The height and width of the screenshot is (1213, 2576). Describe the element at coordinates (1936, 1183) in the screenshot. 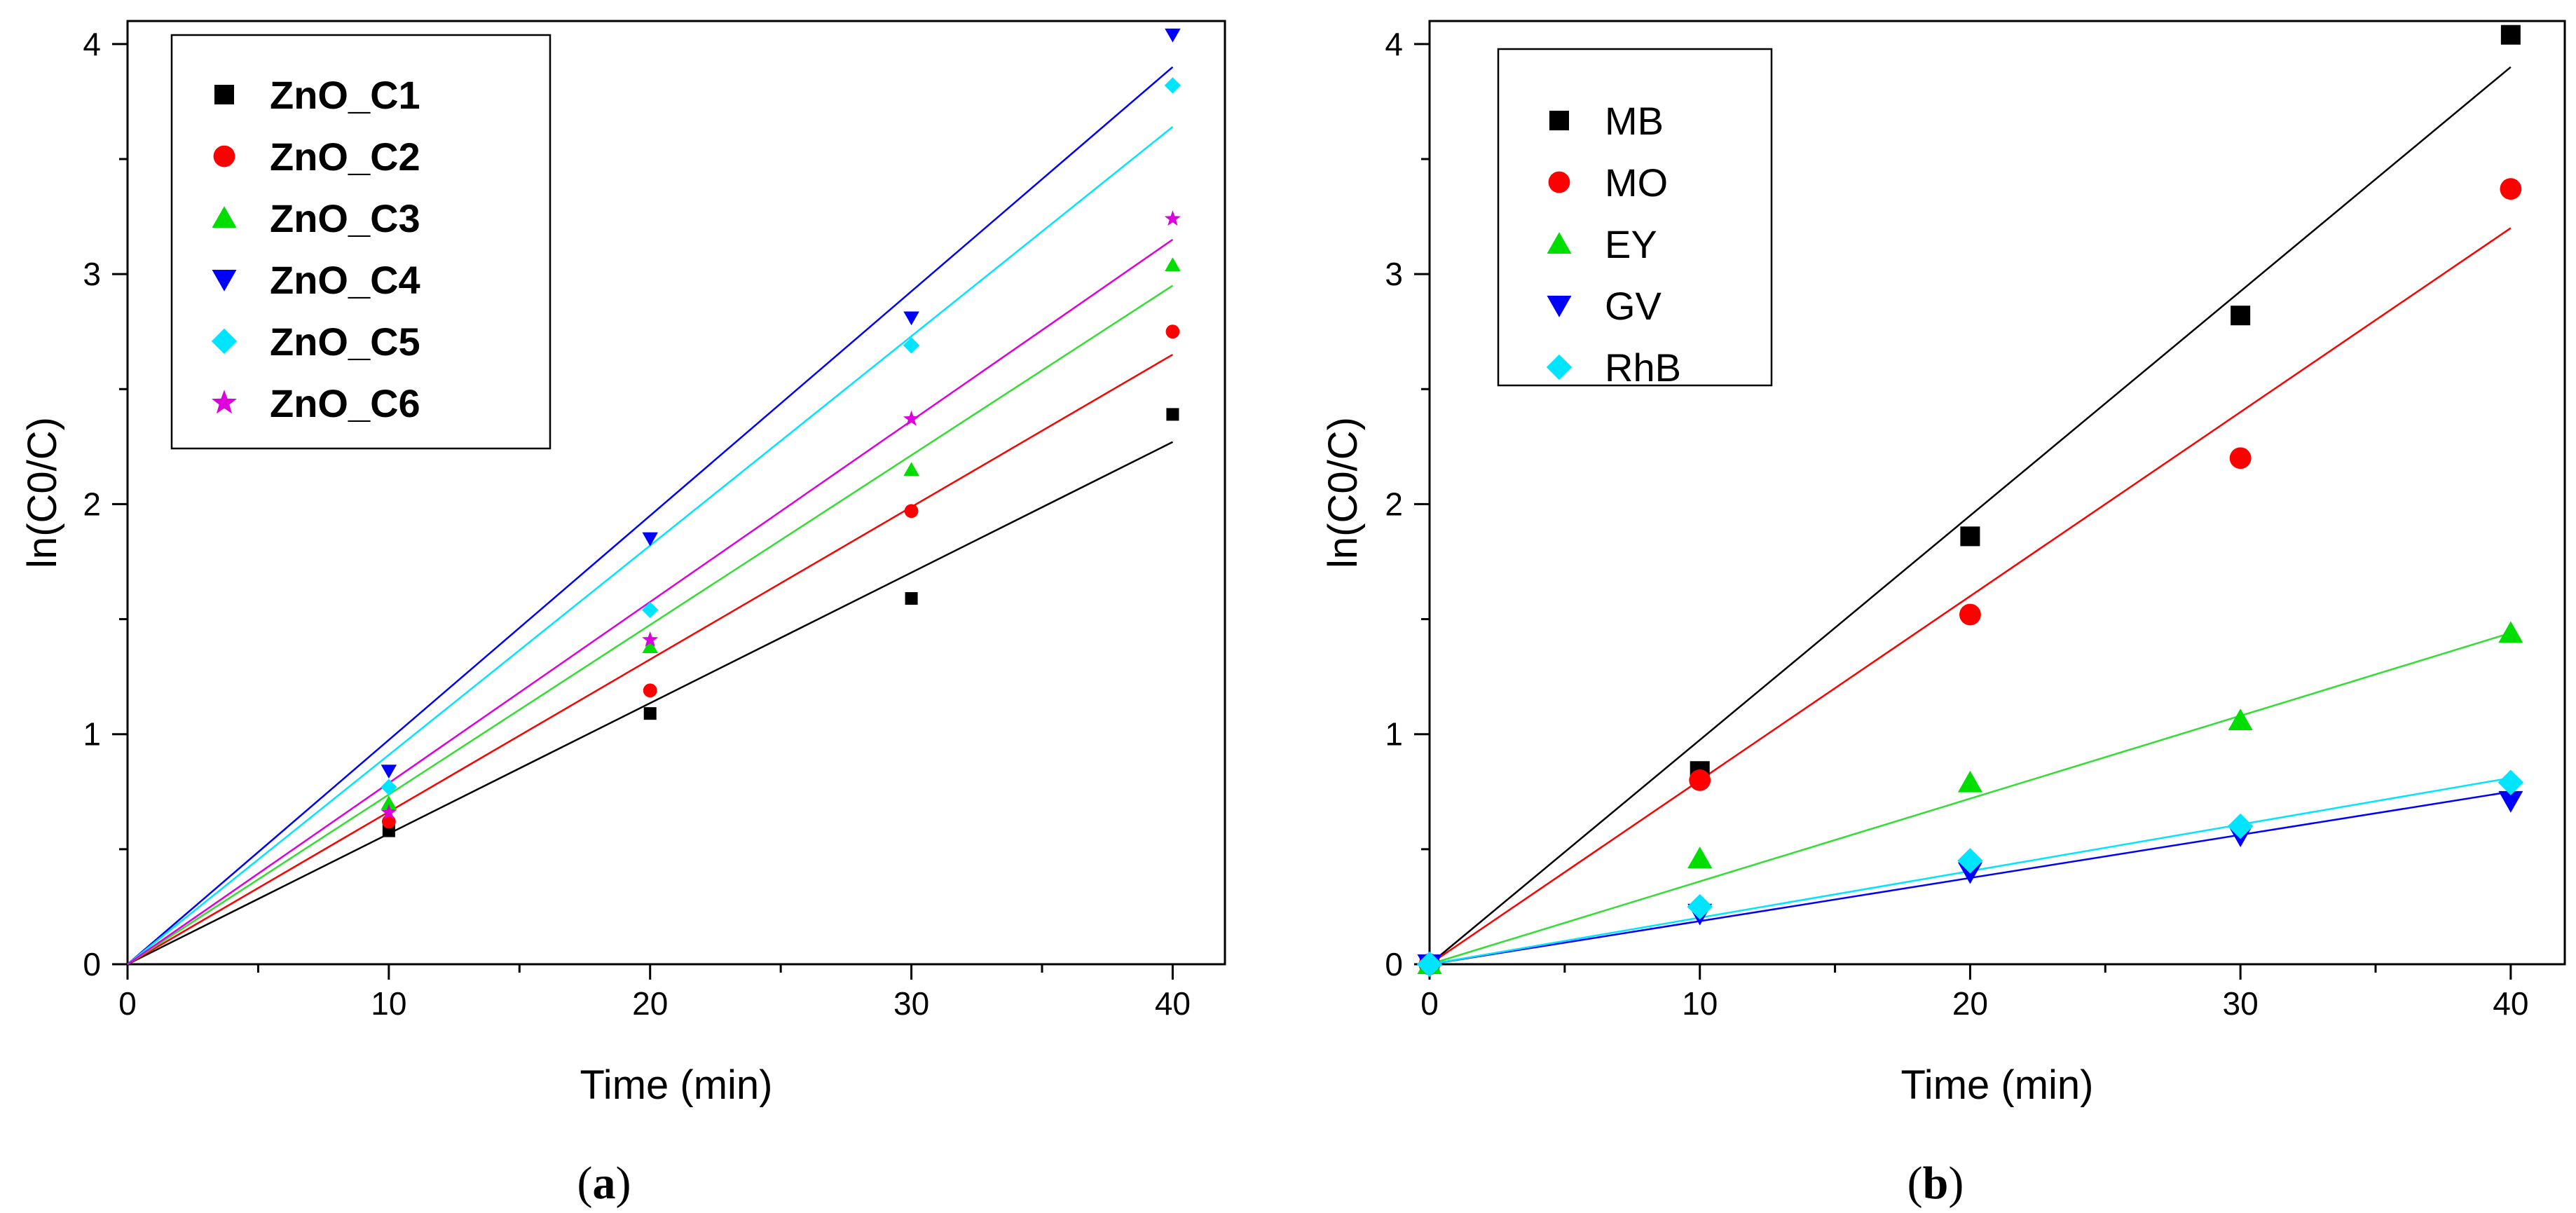

I see `panel-label: (b)` at that location.